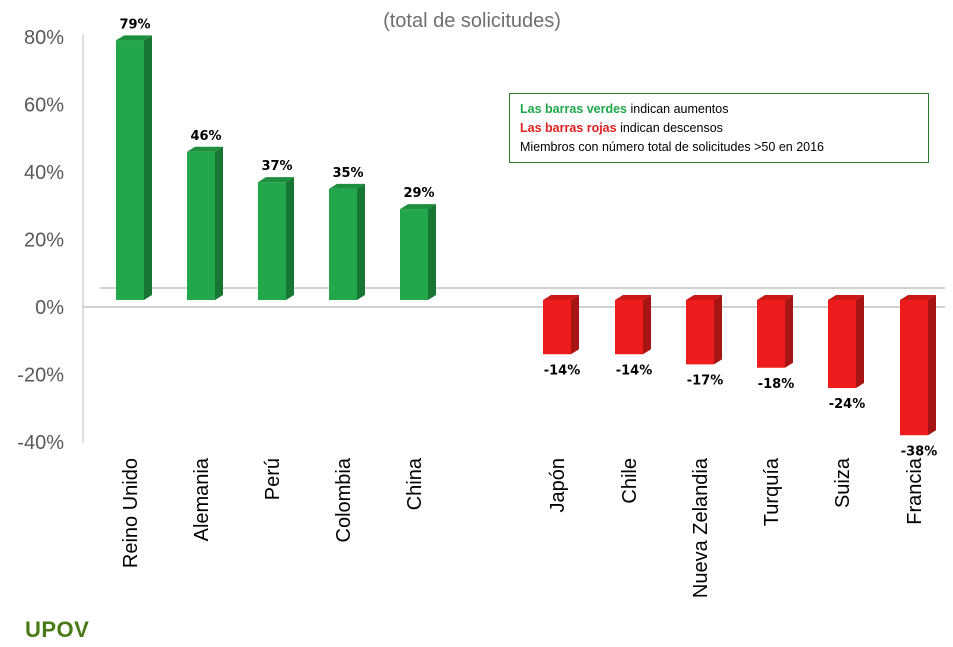  What do you see at coordinates (202, 499) in the screenshot?
I see `x-tick-label: Alemania` at bounding box center [202, 499].